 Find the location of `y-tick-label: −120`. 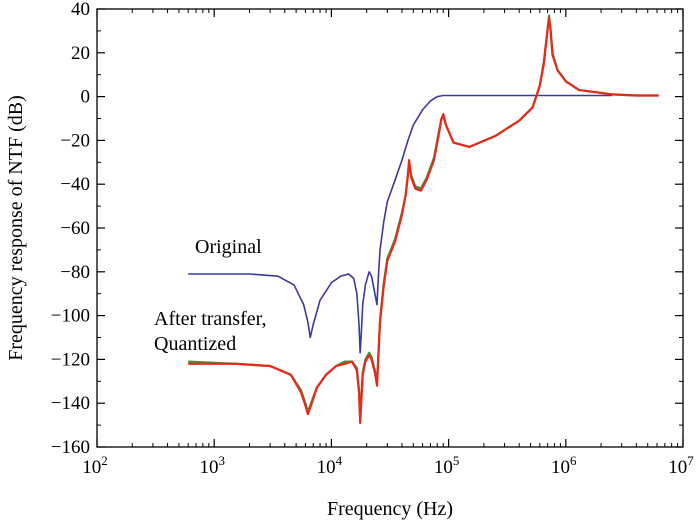

y-tick-label: −120 is located at coordinates (70, 359).